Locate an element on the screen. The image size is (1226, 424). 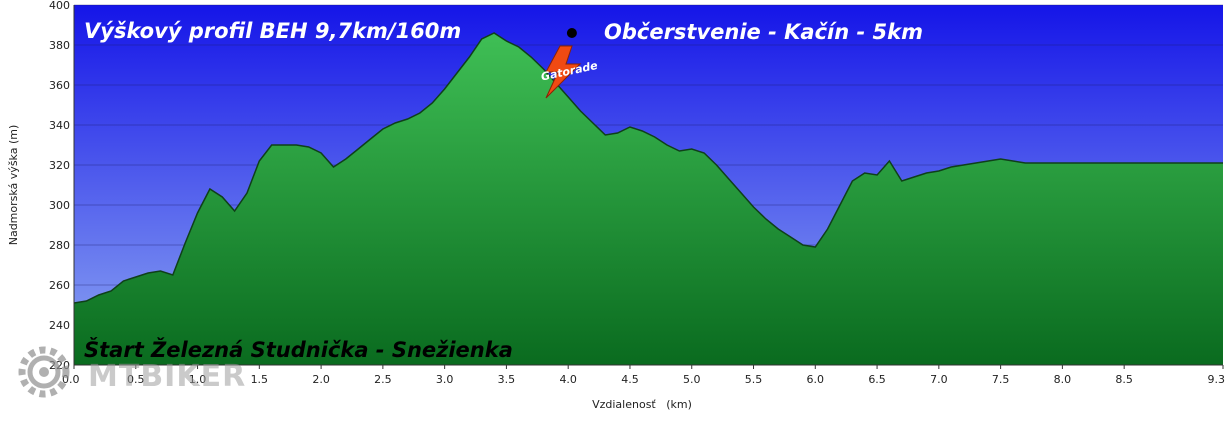
x-tick-label: 8.5 is located at coordinates (1124, 379).